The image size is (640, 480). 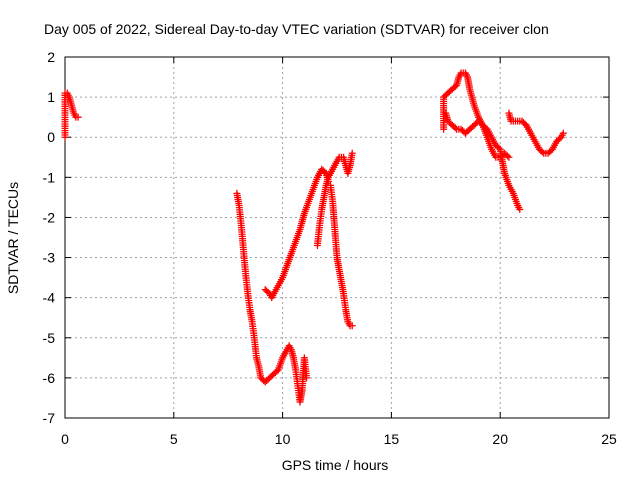 What do you see at coordinates (49, 298) in the screenshot?
I see `y-tick-label: -4` at bounding box center [49, 298].